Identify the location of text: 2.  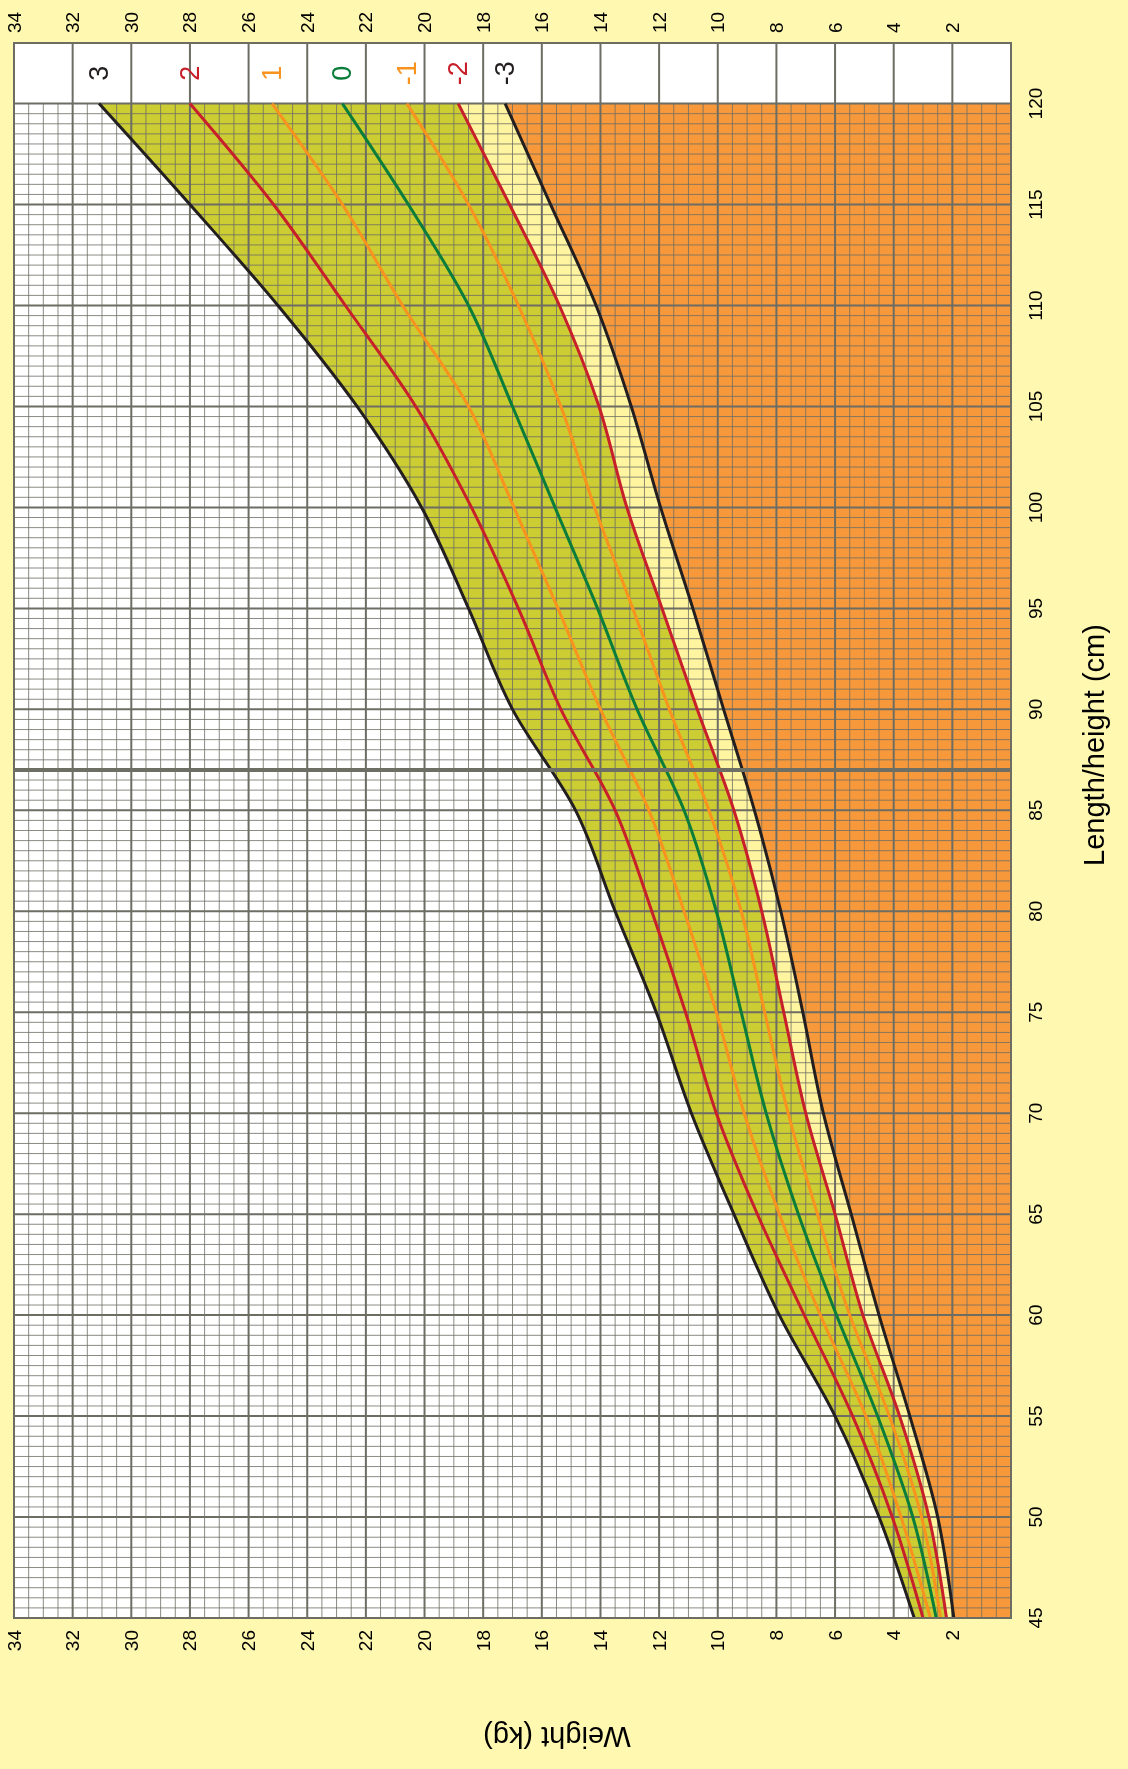
(189, 73).